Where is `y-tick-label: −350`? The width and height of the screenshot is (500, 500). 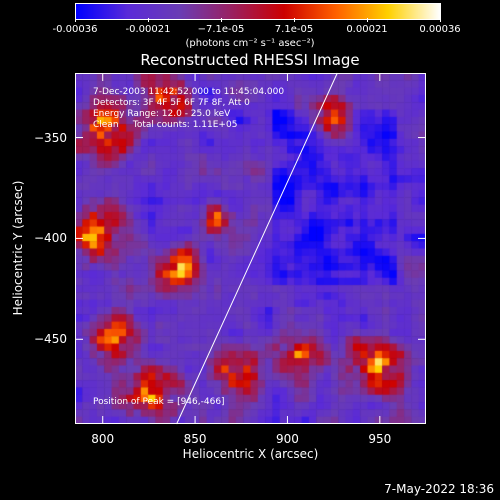
y-tick-label: −350 is located at coordinates (50, 137).